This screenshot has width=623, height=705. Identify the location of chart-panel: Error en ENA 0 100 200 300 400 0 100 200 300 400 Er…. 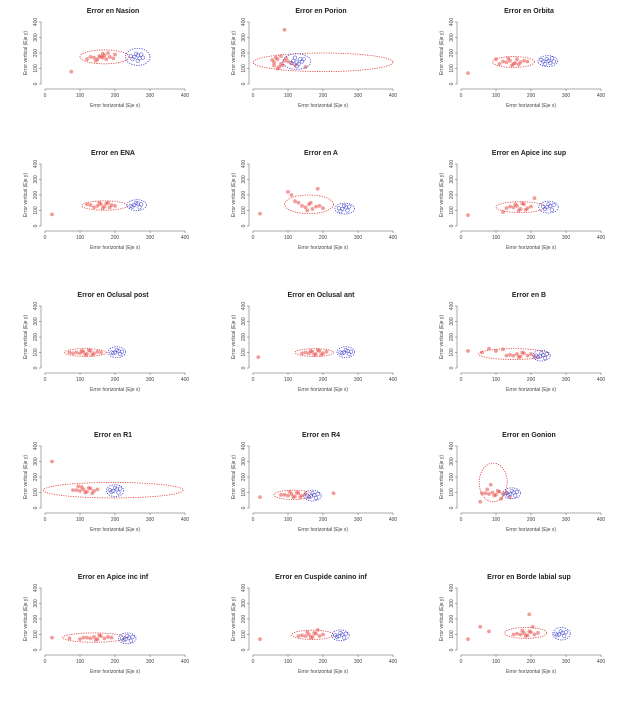
(105, 212).